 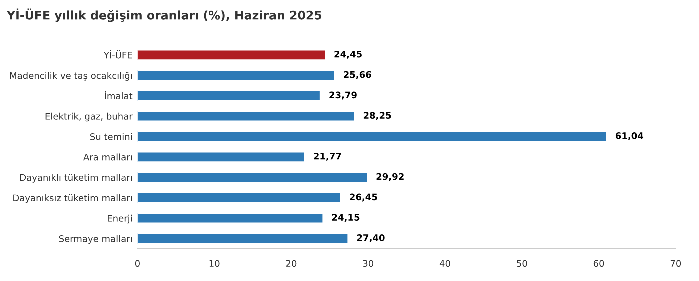 I want to click on y-tick-label: Enerji, so click(x=120, y=219).